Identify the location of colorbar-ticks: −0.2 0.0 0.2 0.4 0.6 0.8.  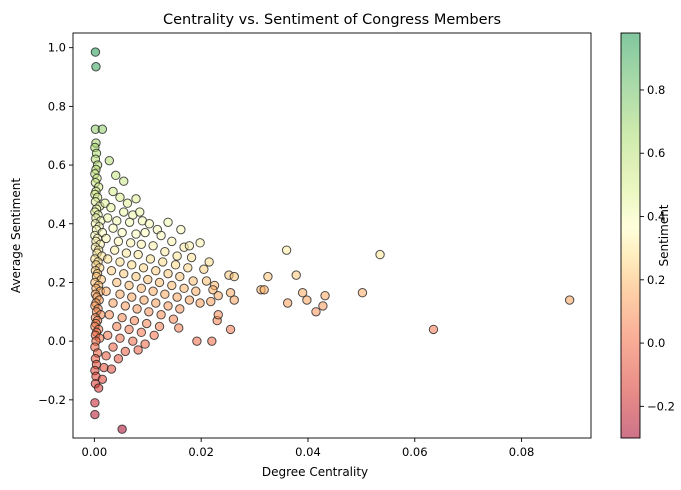
(657, 248).